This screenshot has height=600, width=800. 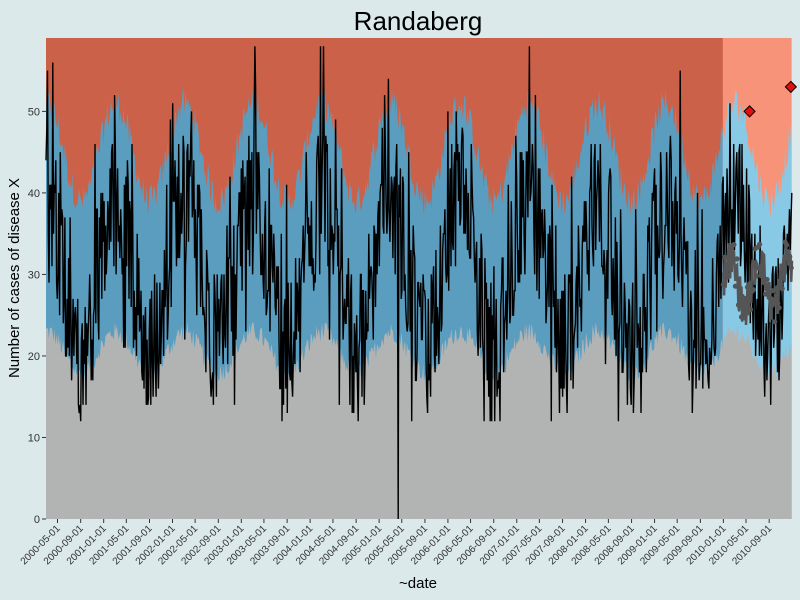 I want to click on forecast-estimate-series, so click(x=757, y=282).